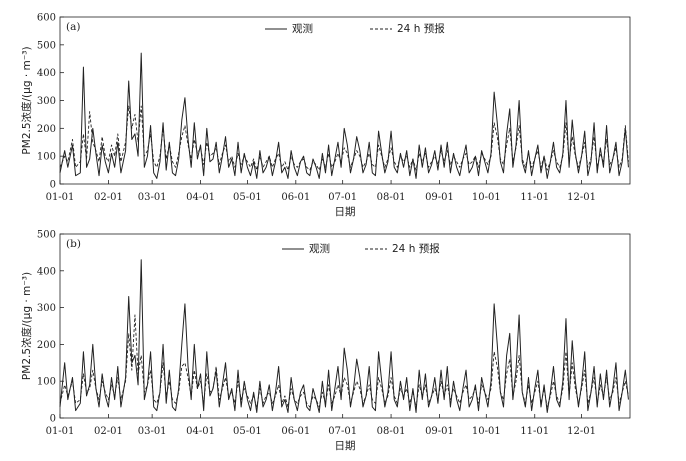 Image resolution: width=686 pixels, height=461 pixels. I want to click on panel-label: (b), so click(73, 244).